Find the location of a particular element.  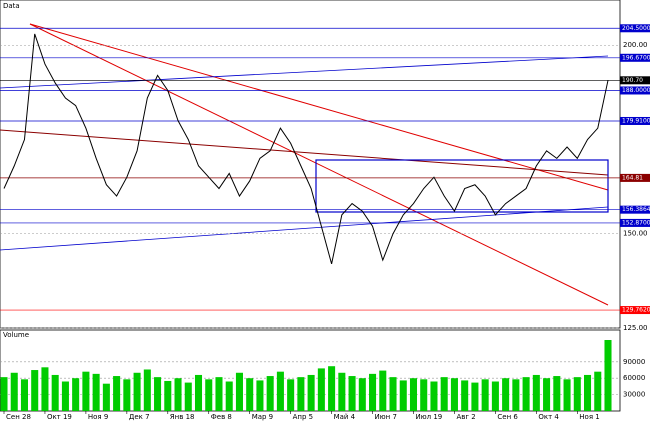

volume-tick-label: 30000 is located at coordinates (634, 395).